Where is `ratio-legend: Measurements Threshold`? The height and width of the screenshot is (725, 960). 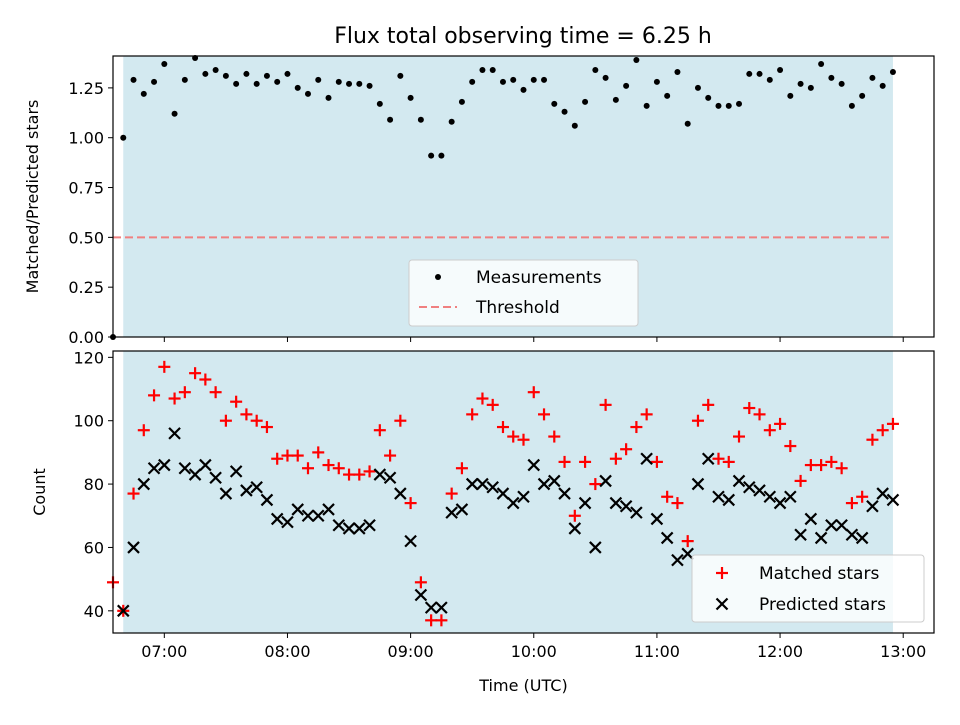
ratio-legend: Measurements Threshold is located at coordinates (523, 293).